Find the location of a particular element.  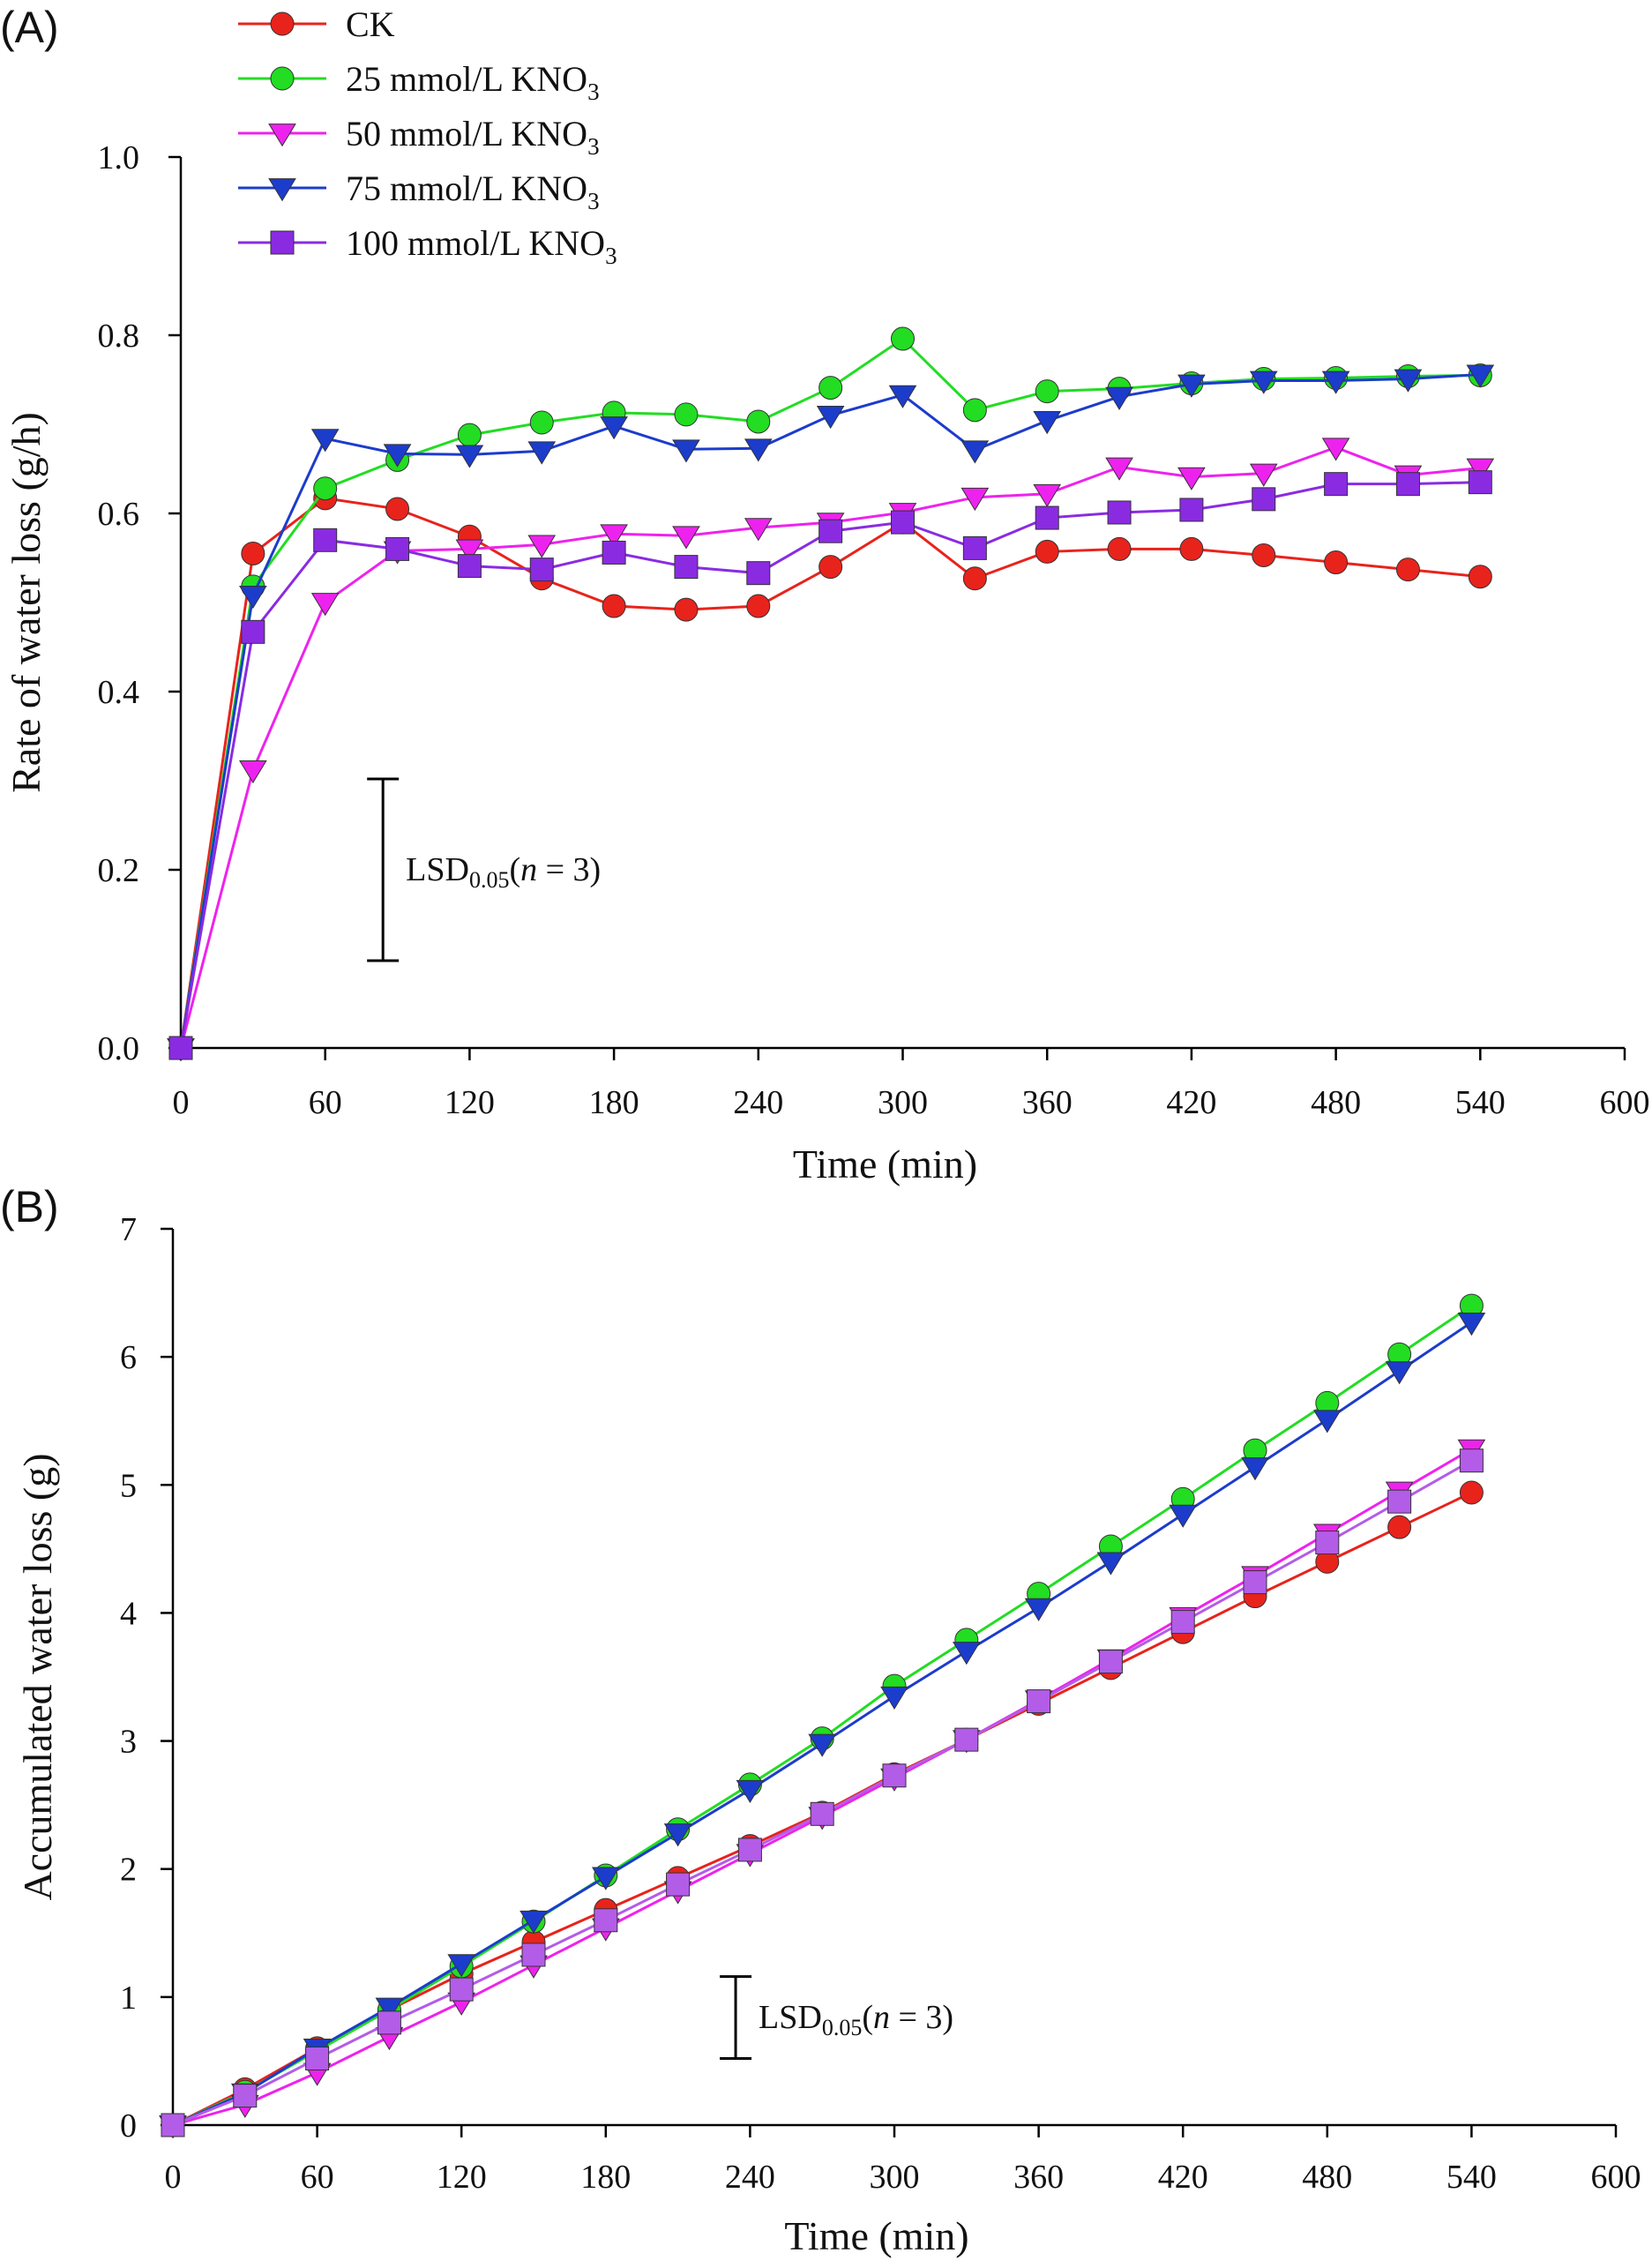

legend-label-subscript: 3 is located at coordinates (593, 92).